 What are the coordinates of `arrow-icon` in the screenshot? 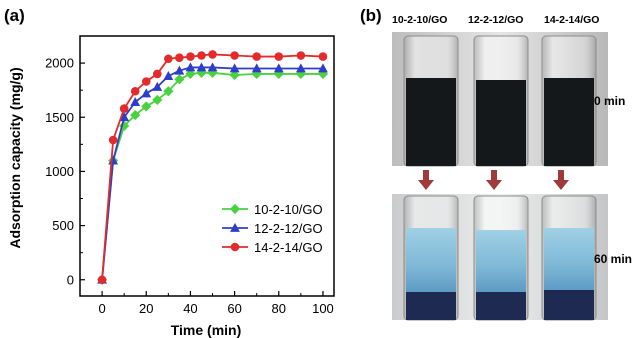 It's located at (493, 180).